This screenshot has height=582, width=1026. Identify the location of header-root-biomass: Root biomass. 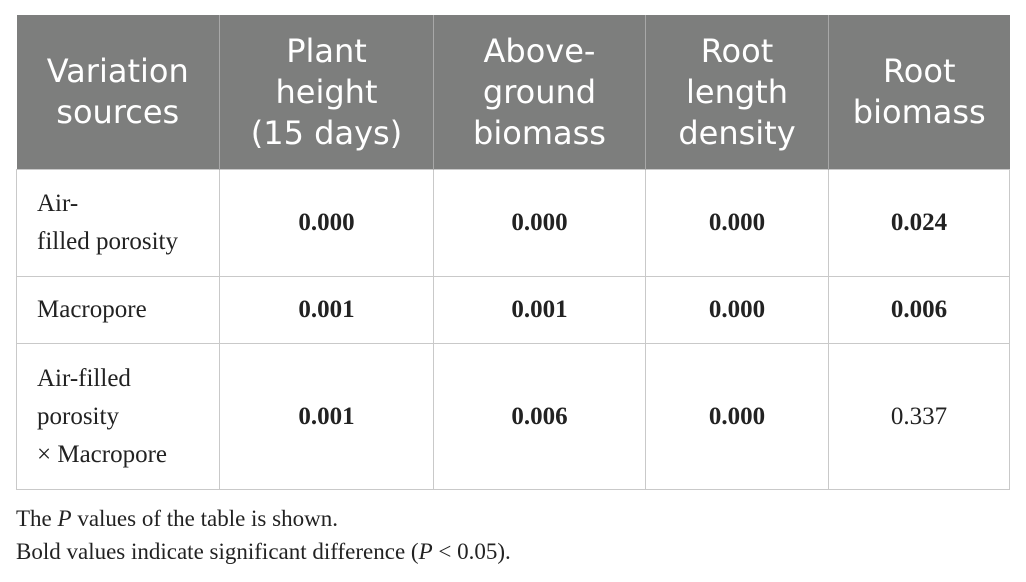
(919, 92).